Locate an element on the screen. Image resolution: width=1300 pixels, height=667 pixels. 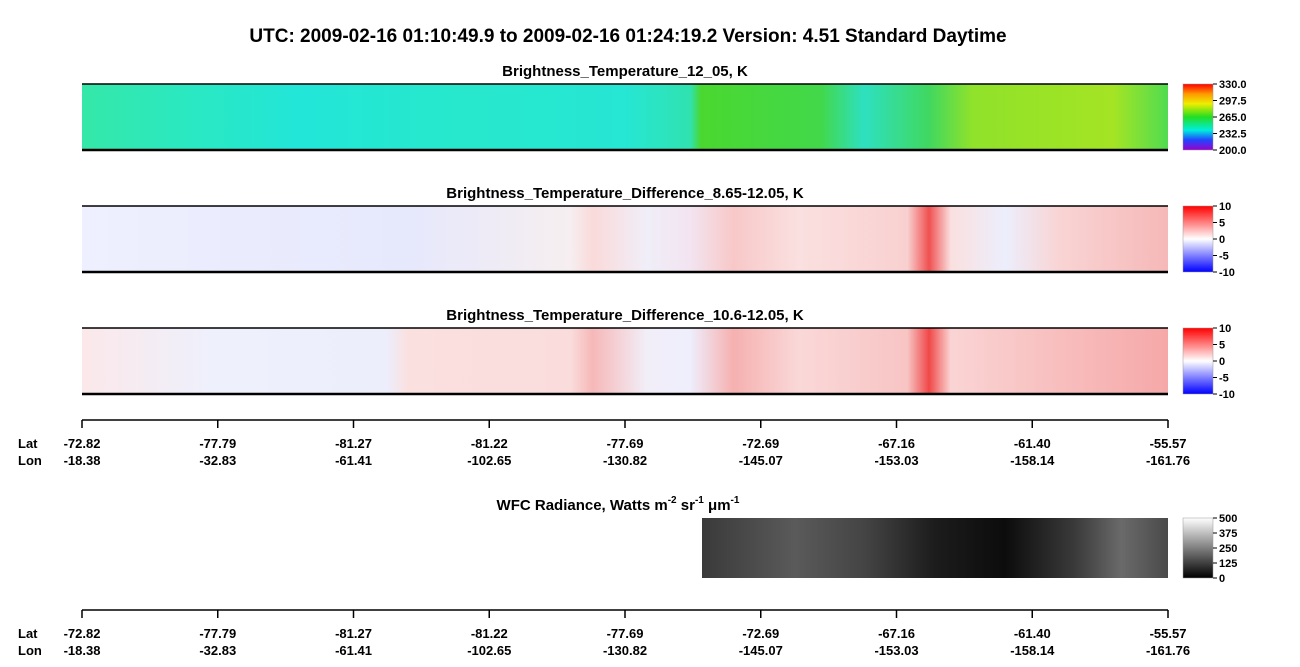
title-part: sr is located at coordinates (686, 505).